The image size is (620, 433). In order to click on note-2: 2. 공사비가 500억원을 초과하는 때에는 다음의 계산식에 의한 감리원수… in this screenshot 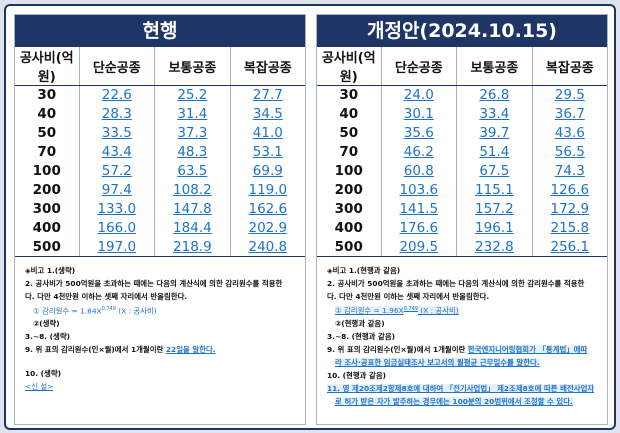, I will do `click(154, 283)`.